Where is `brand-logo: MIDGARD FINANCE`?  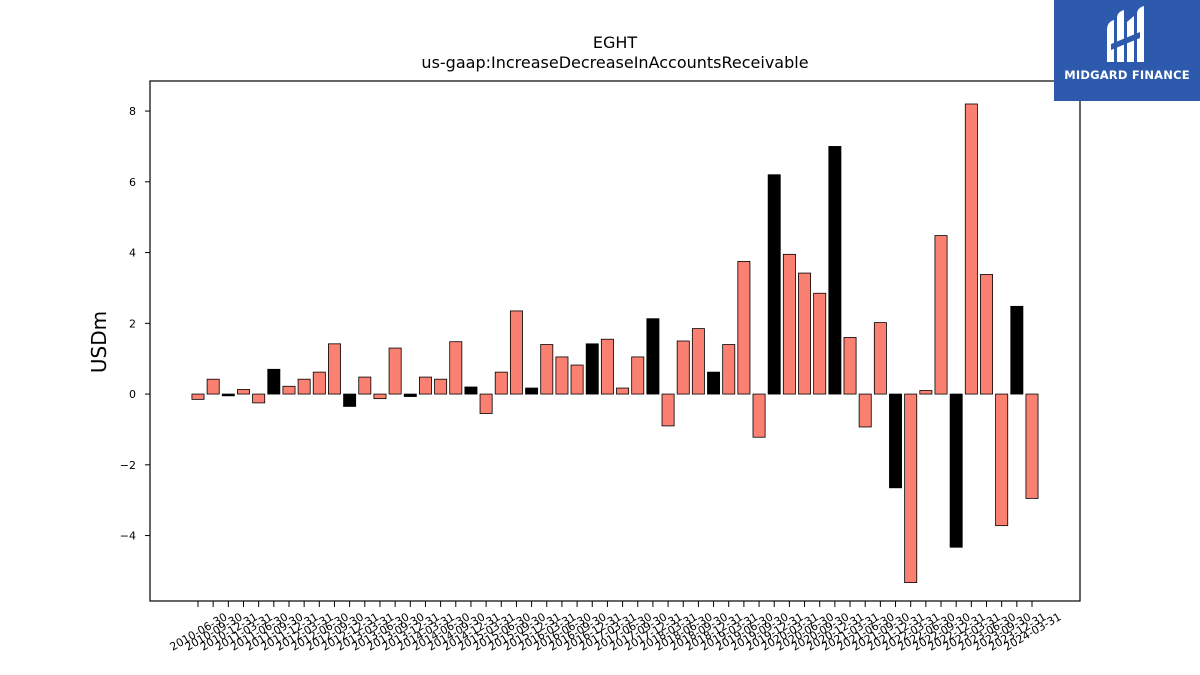 brand-logo: MIDGARD FINANCE is located at coordinates (1127, 50).